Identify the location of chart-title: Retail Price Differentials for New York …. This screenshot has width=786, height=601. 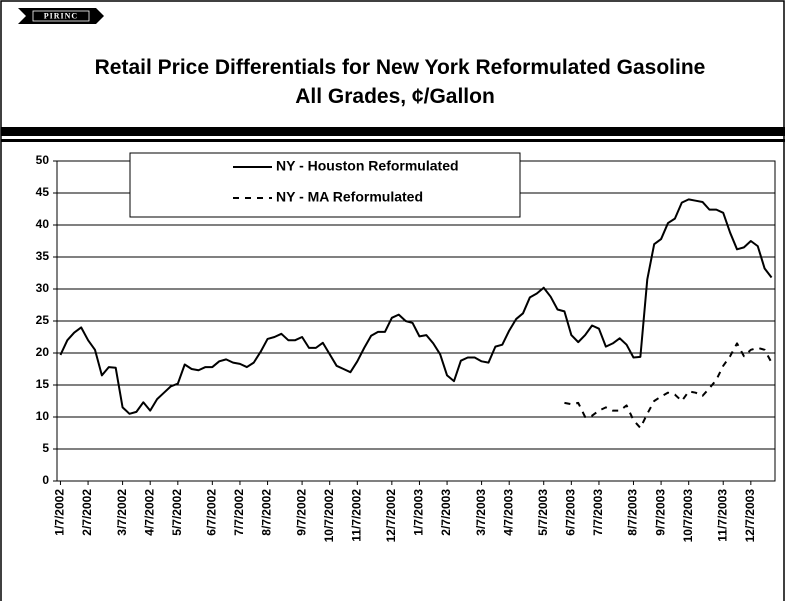
(400, 67).